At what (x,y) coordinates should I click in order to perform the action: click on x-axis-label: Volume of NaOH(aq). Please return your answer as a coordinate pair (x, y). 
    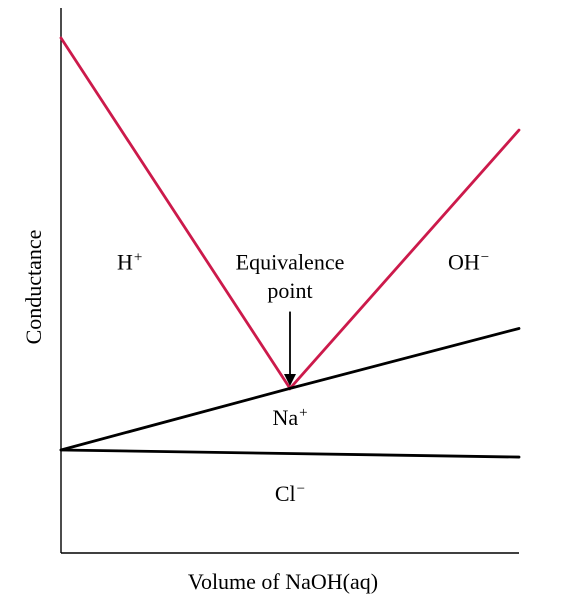
    Looking at the image, I should click on (283, 581).